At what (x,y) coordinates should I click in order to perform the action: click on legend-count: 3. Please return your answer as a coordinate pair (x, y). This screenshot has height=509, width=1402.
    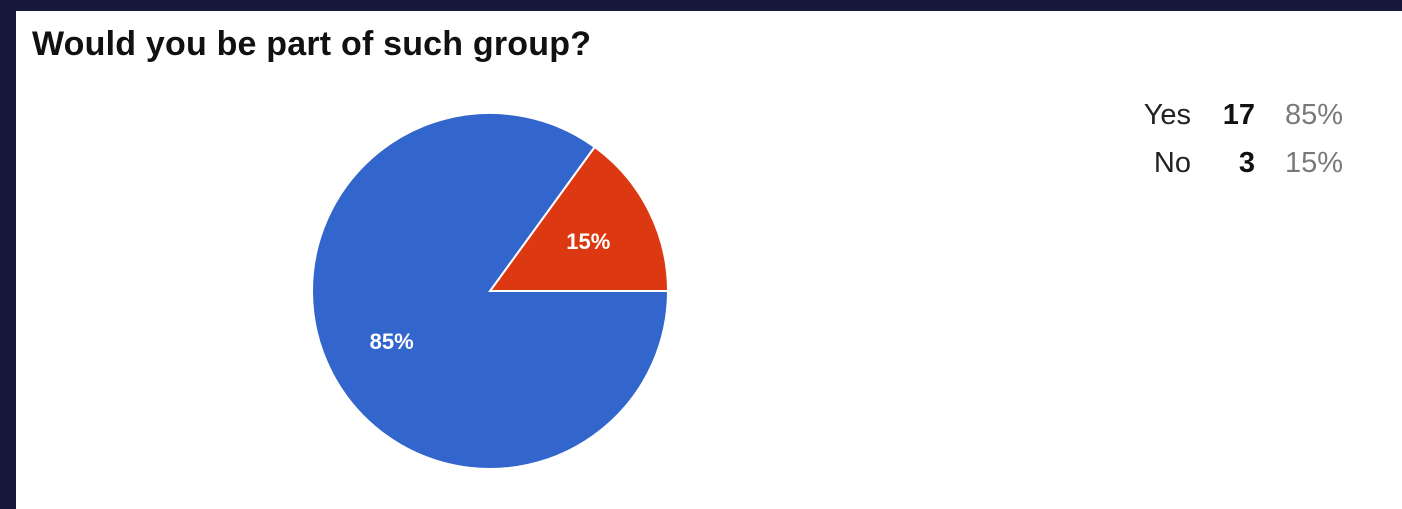
    Looking at the image, I should click on (1246, 162).